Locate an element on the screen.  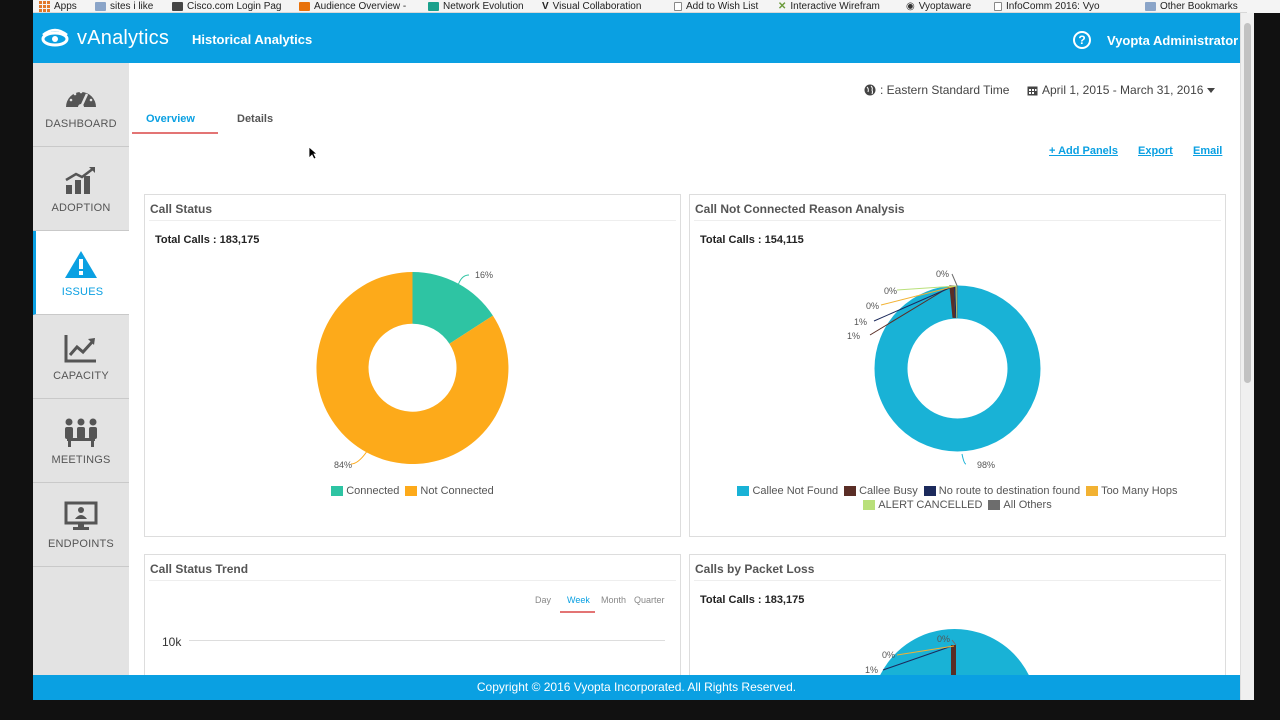
sidebar-item-issues: ISSUES is located at coordinates (81, 273).